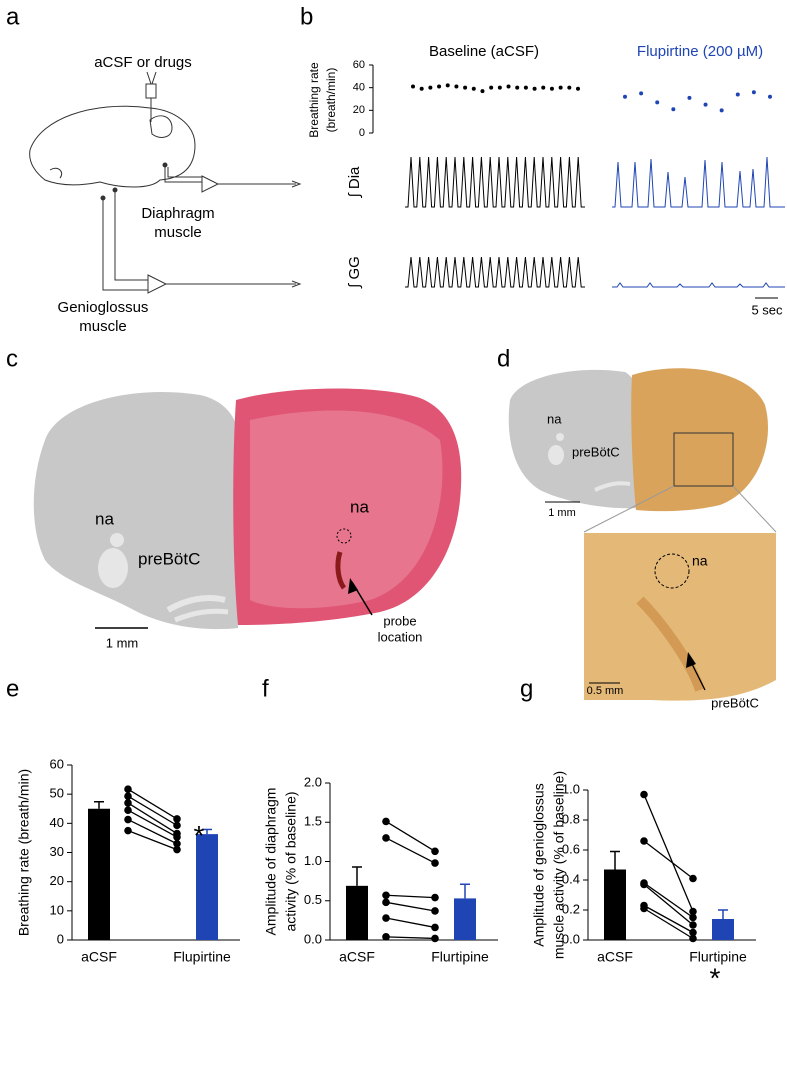 Image resolution: width=787 pixels, height=1070 pixels. What do you see at coordinates (559, 865) in the screenshot?
I see `y-axis-label: muscle activity (% of baseline)` at bounding box center [559, 865].